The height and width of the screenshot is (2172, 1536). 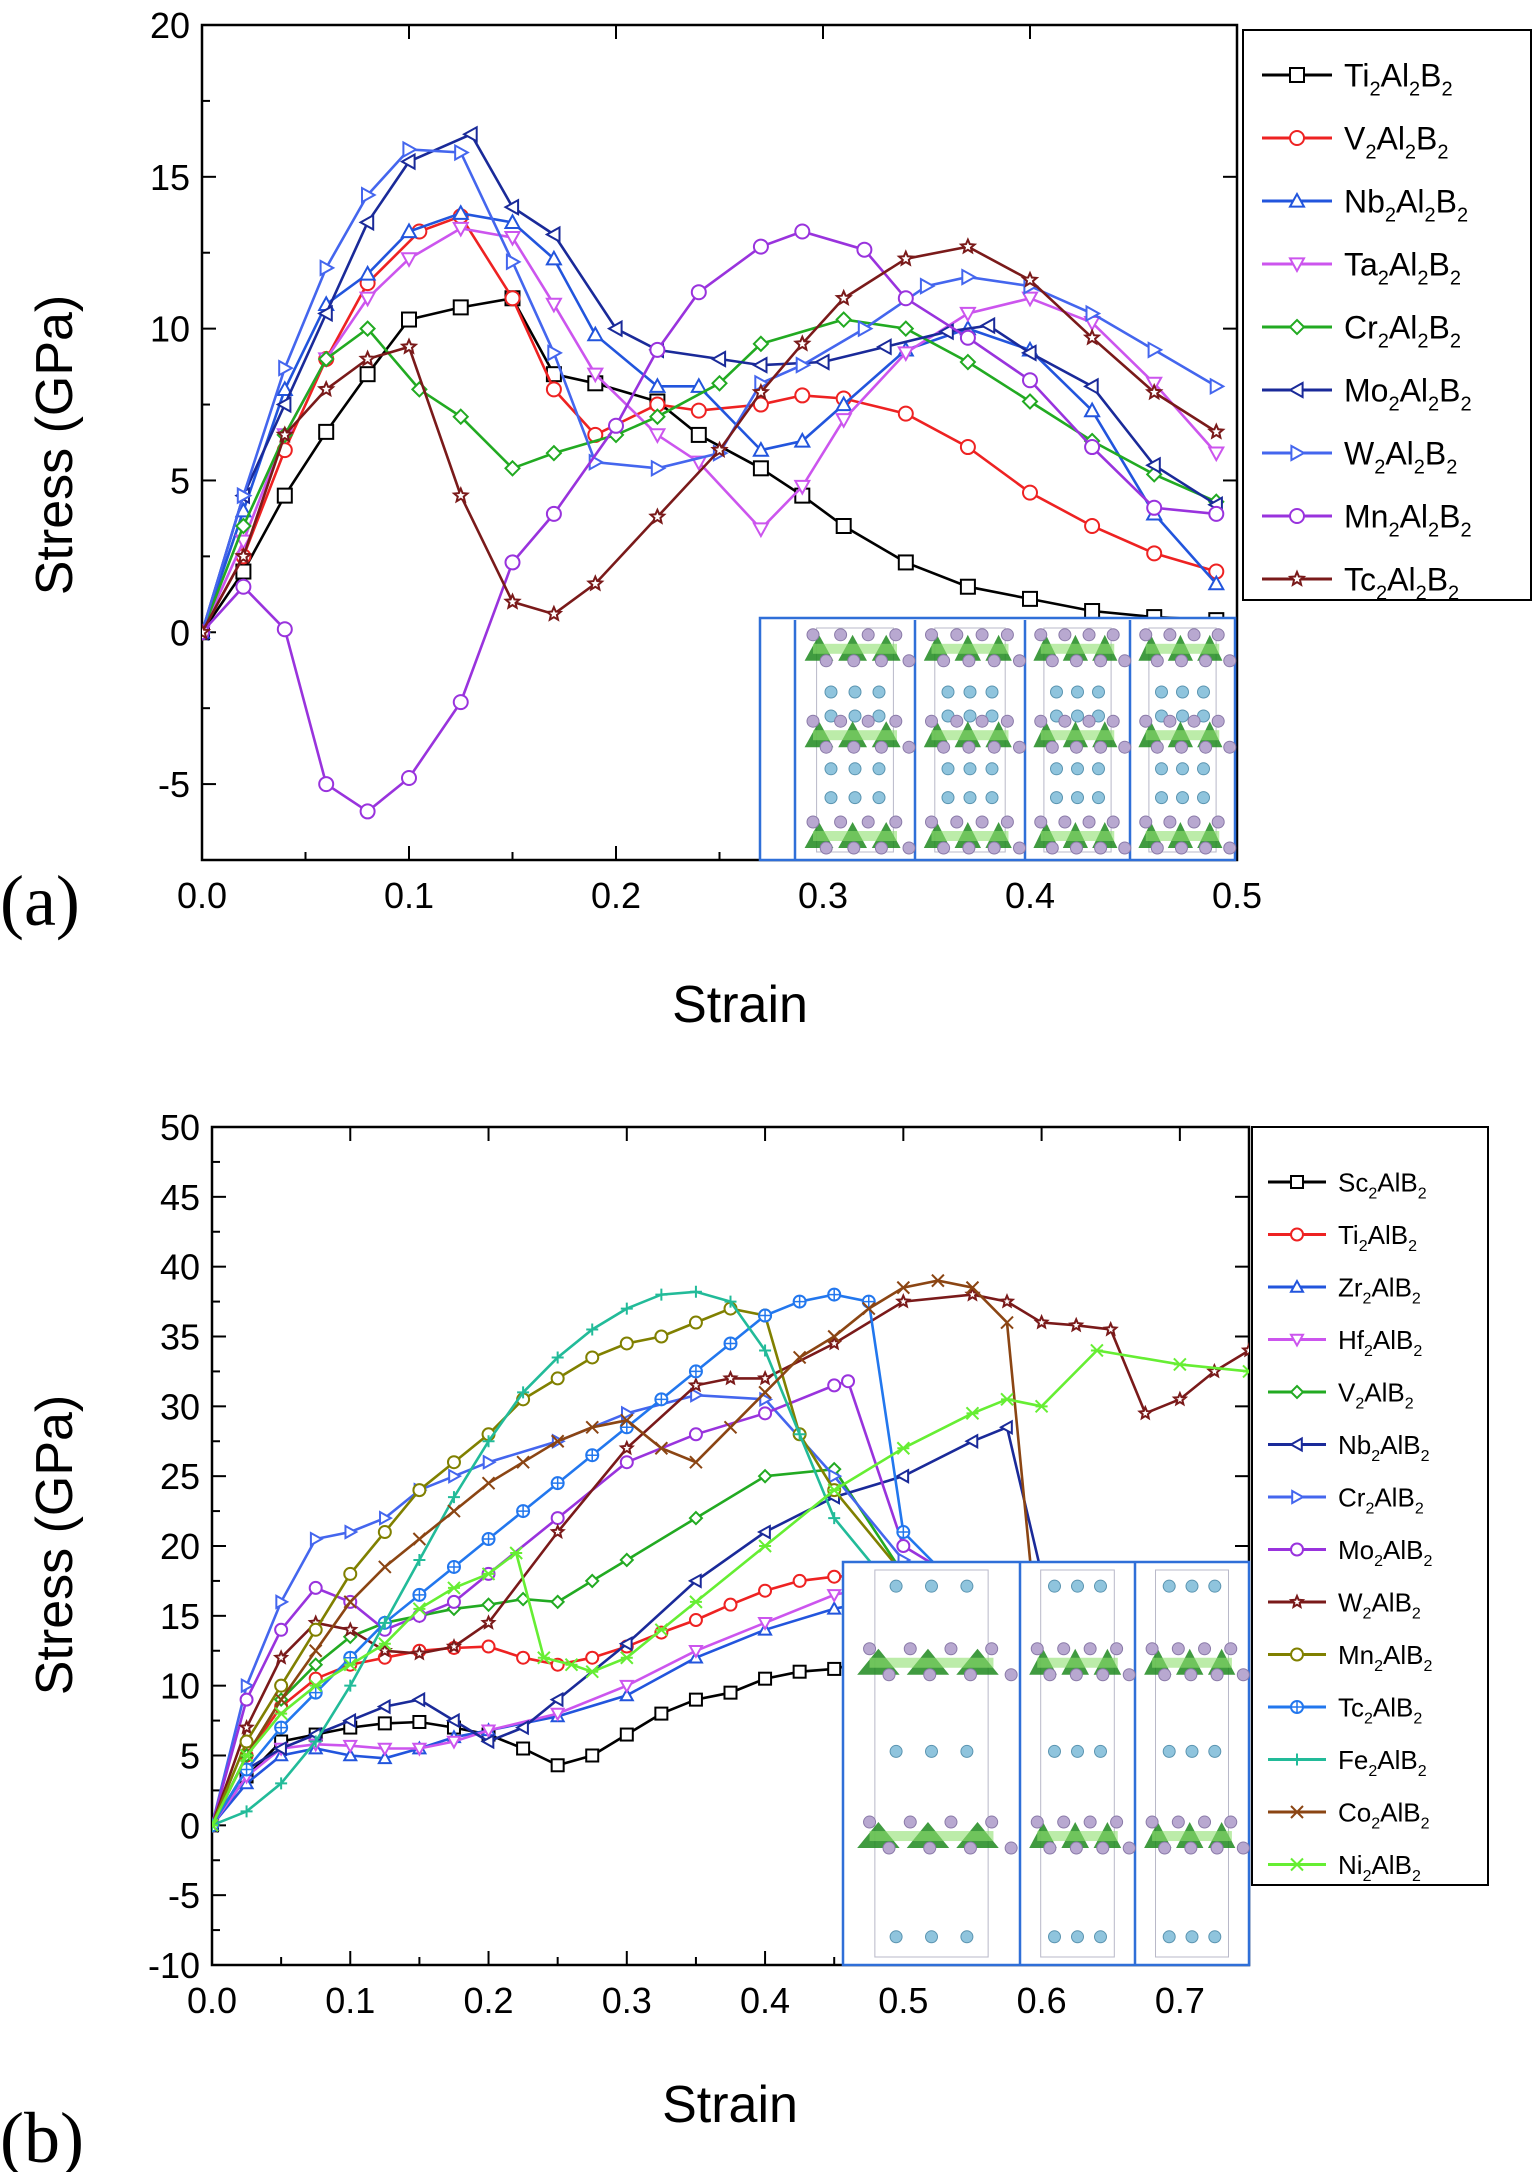 I want to click on legend-label: Mn2Al2B2, so click(x=1408, y=520).